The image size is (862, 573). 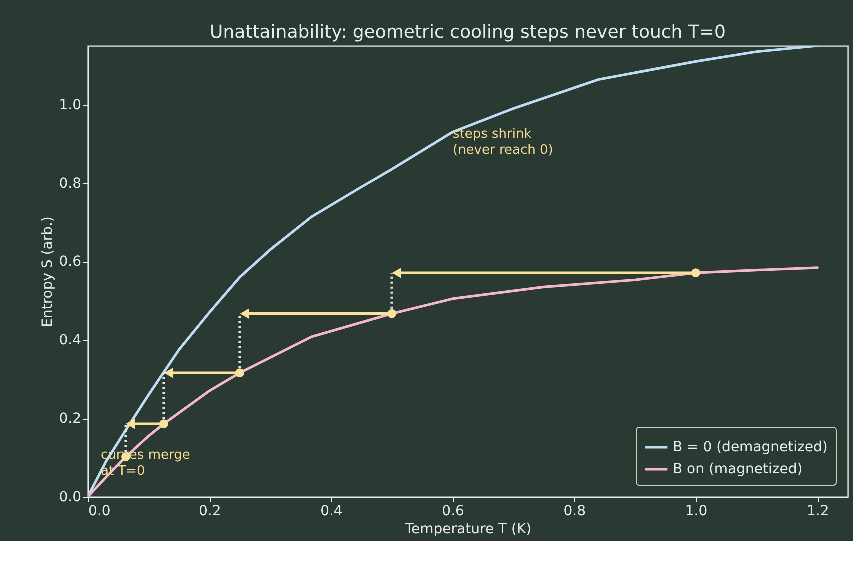 I want to click on x-tick-label: 1.0, so click(x=696, y=512).